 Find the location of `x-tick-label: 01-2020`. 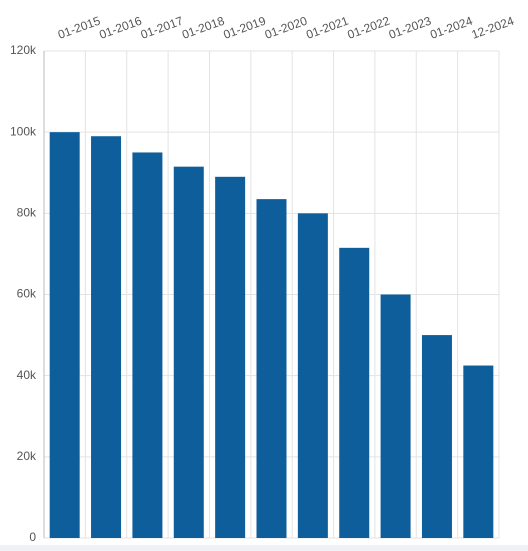

x-tick-label: 01-2020 is located at coordinates (286, 27).